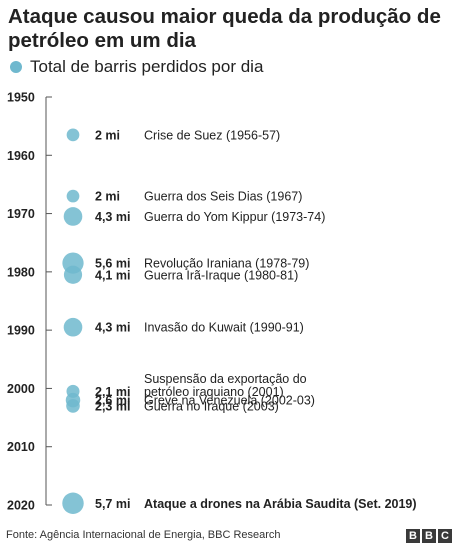 The height and width of the screenshot is (547, 460). What do you see at coordinates (21, 98) in the screenshot?
I see `y-tick-label: 1950` at bounding box center [21, 98].